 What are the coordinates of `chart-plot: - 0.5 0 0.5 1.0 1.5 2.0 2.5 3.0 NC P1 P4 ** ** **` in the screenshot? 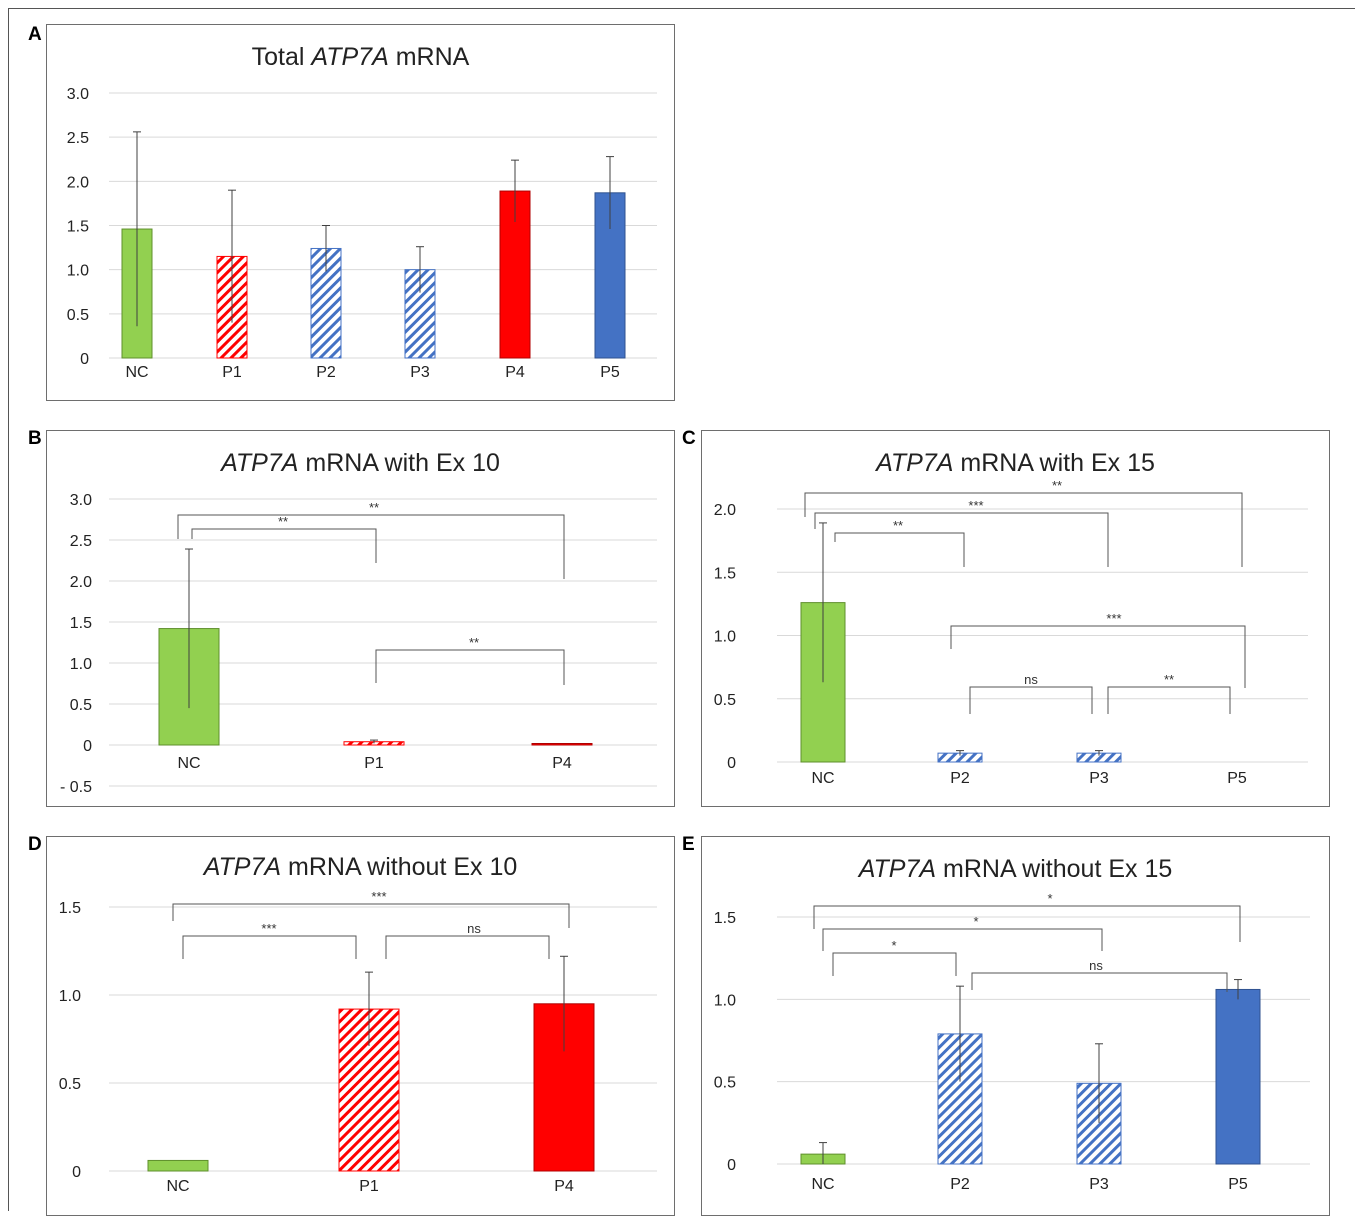 It's located at (358, 644).